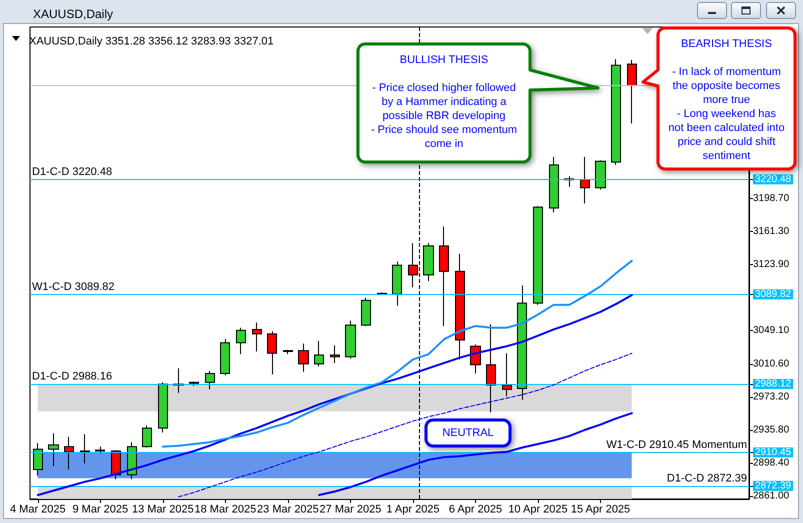 The width and height of the screenshot is (803, 523). Describe the element at coordinates (413, 510) in the screenshot. I see `x-tick-label: 1 Apr 2025` at that location.